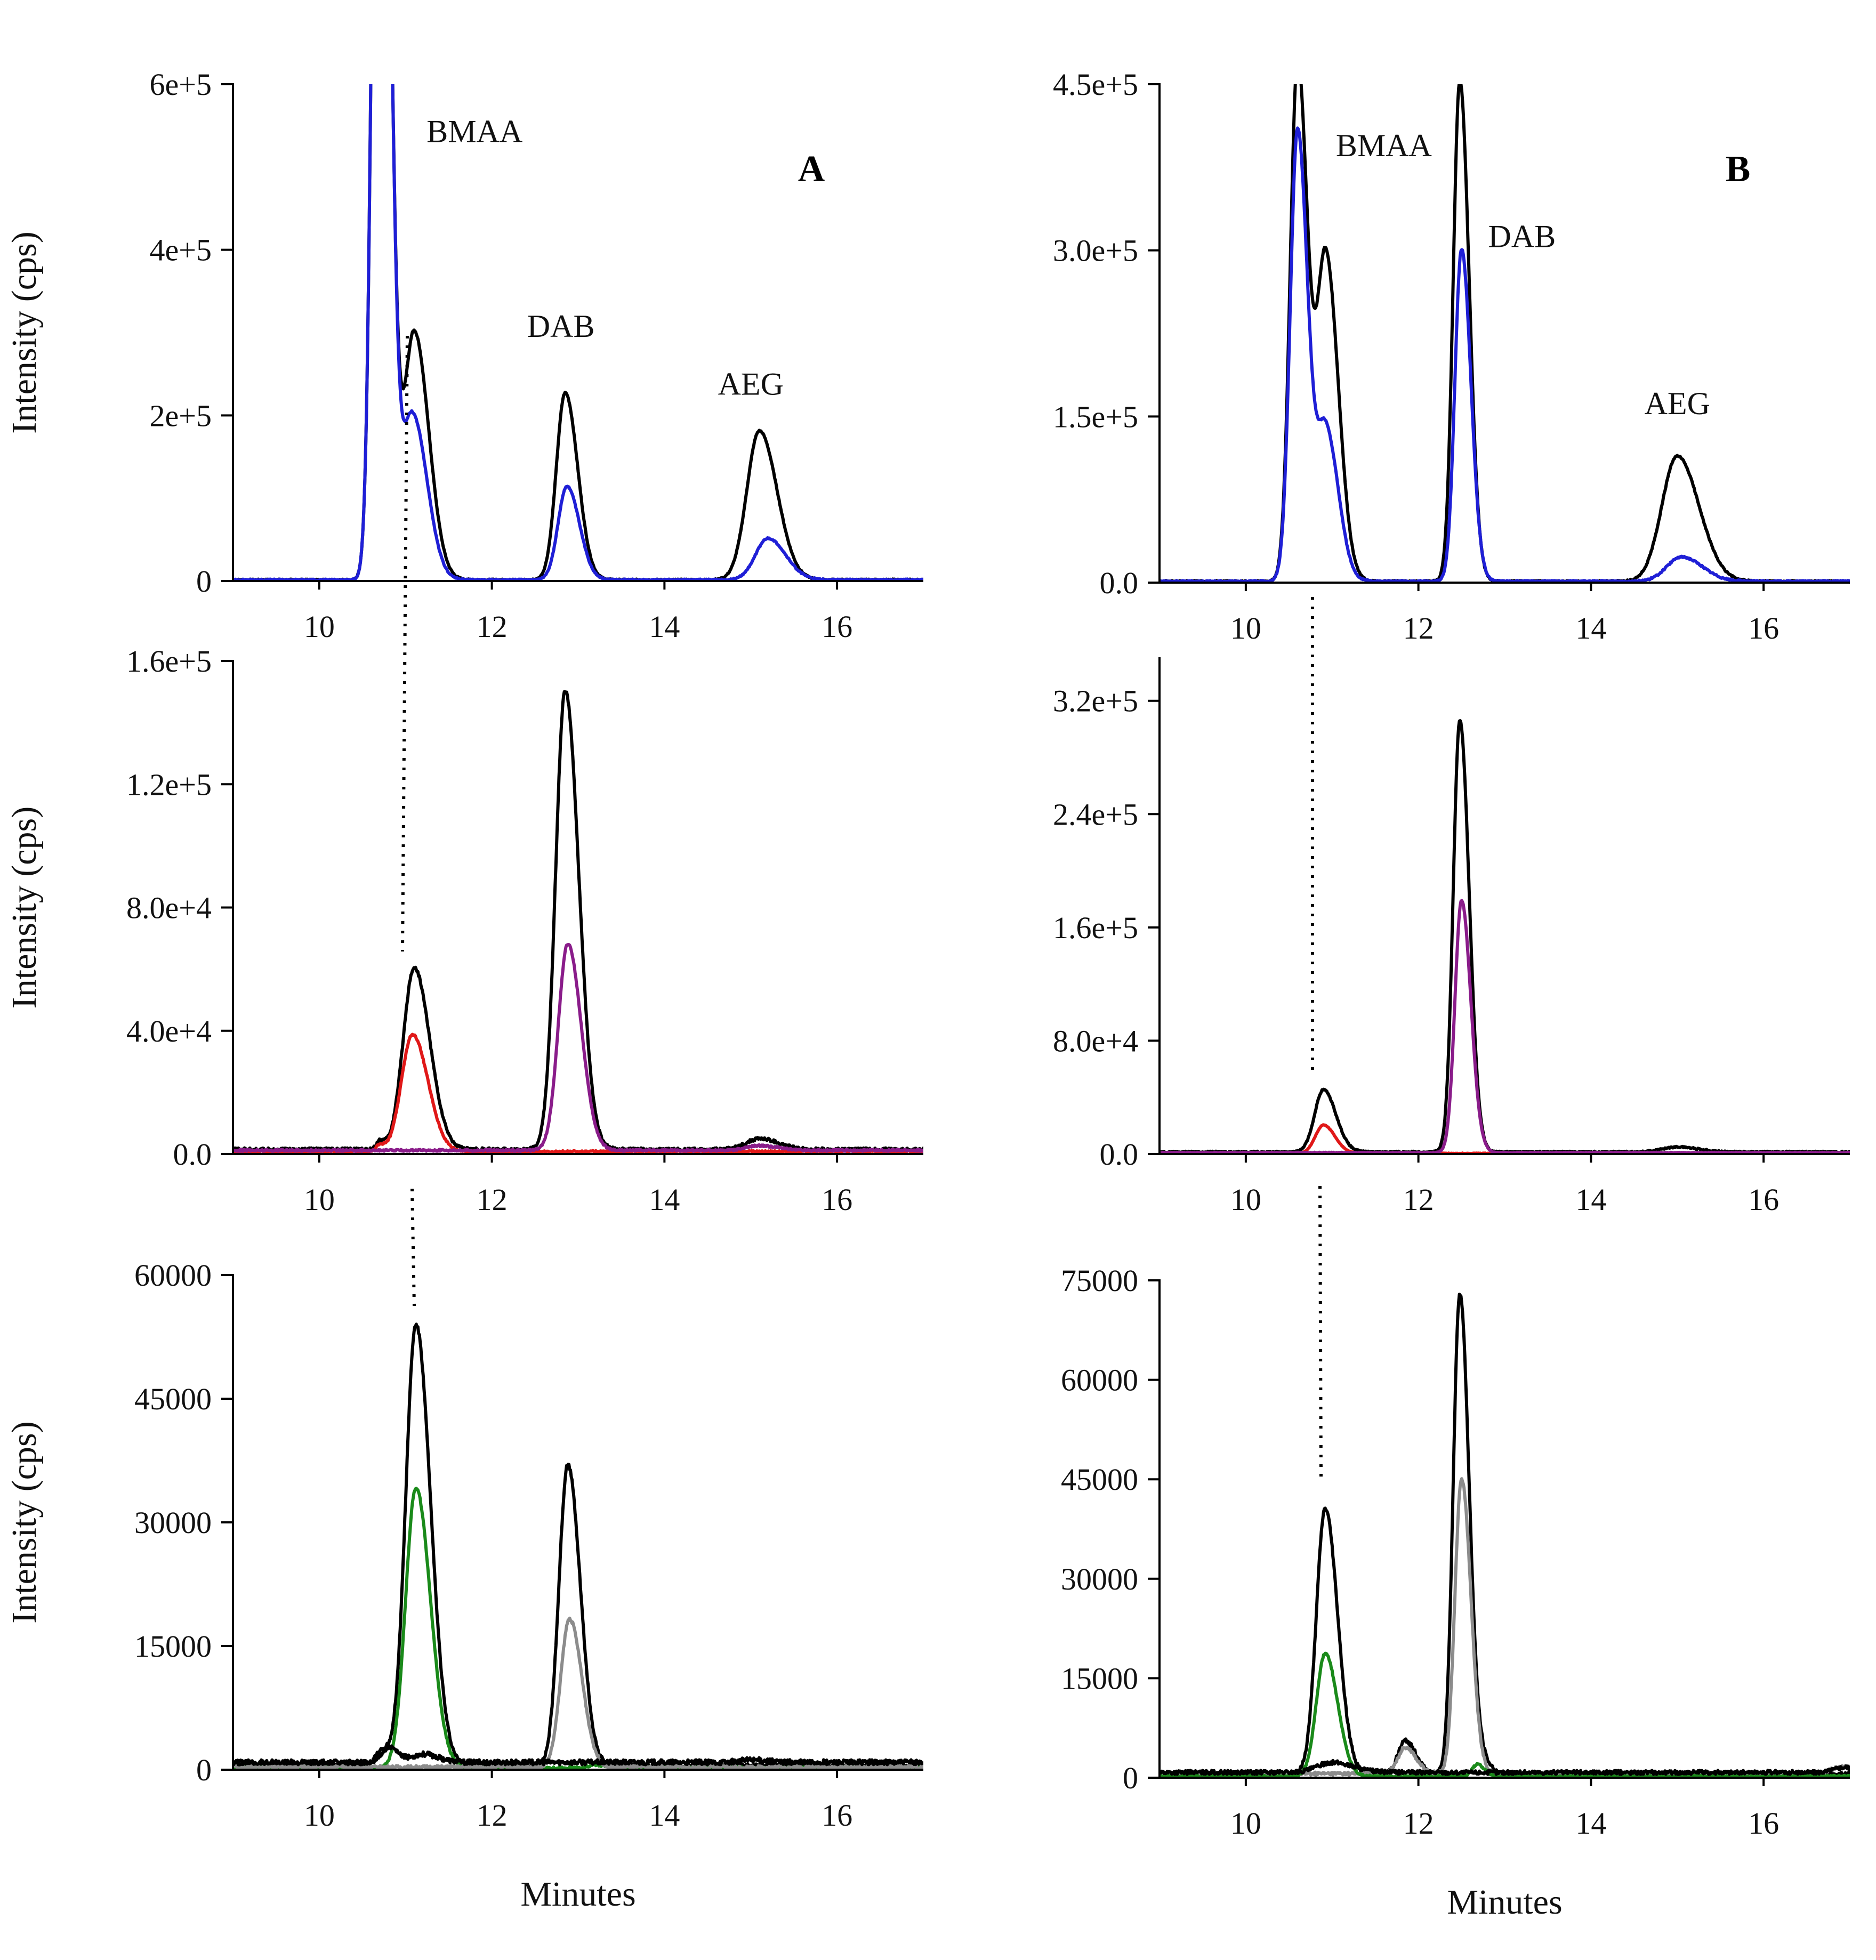 This screenshot has width=1876, height=1960. I want to click on x-tick-label-A1: 12, so click(492, 626).